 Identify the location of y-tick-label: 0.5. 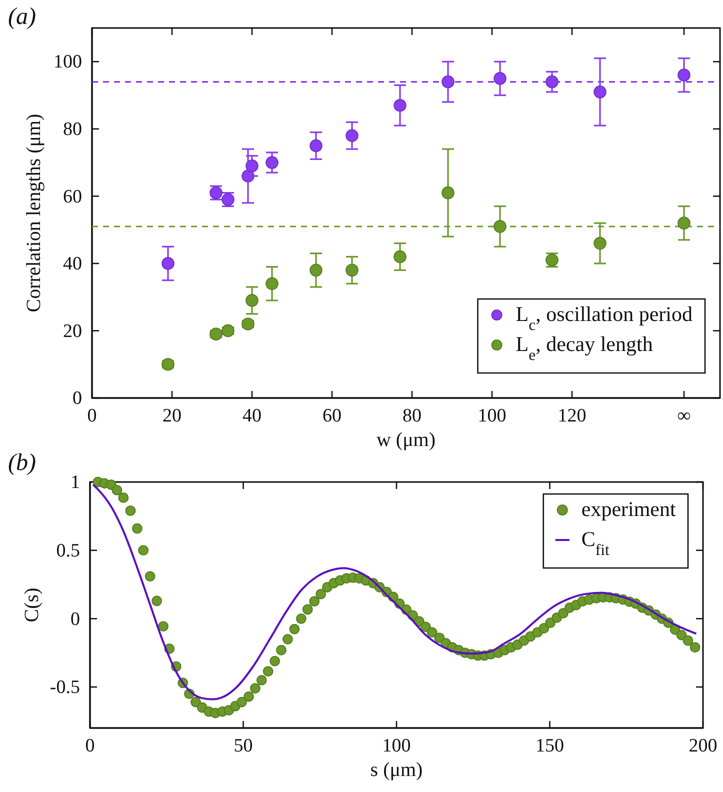
(68, 551).